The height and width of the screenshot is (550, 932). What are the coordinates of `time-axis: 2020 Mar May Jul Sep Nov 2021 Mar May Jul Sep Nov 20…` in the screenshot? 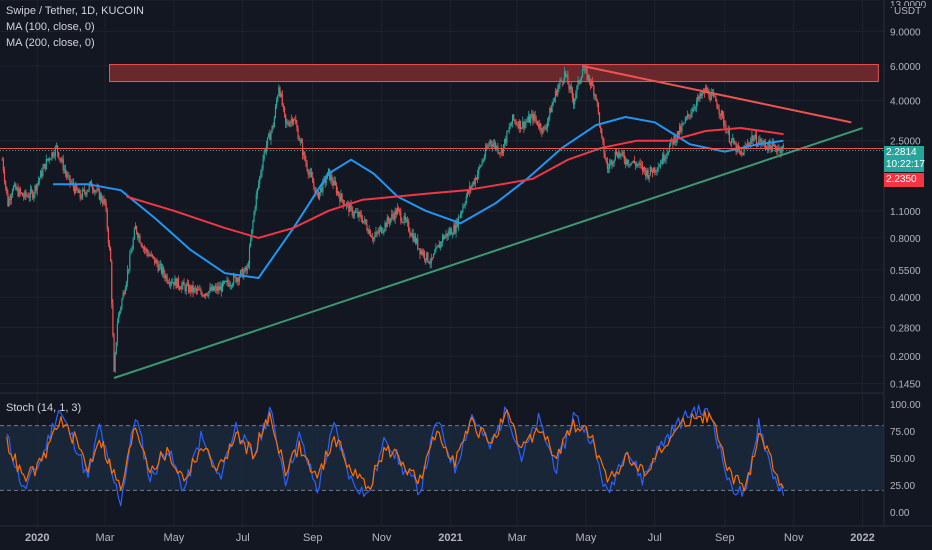 It's located at (450, 538).